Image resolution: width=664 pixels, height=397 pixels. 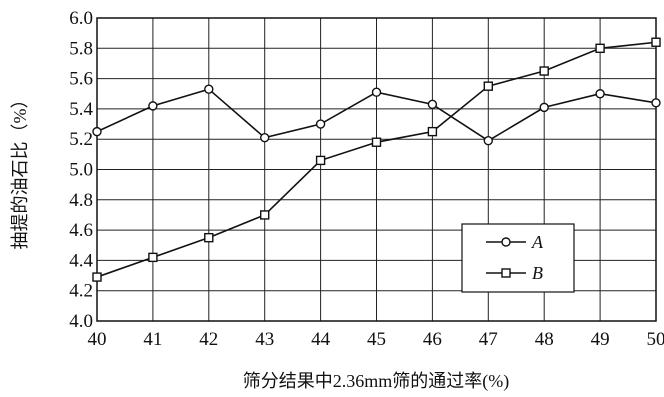 I want to click on y-tick-label: 5.6, so click(x=81, y=79).